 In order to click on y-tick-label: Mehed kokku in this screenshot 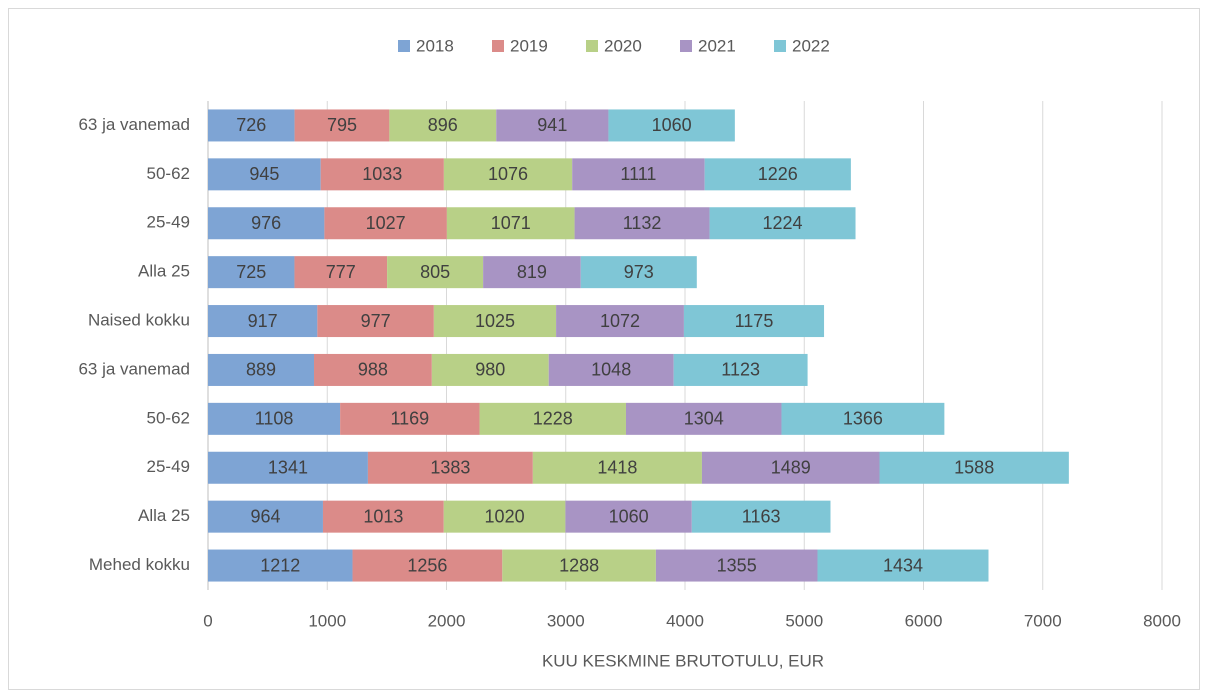, I will do `click(139, 564)`.